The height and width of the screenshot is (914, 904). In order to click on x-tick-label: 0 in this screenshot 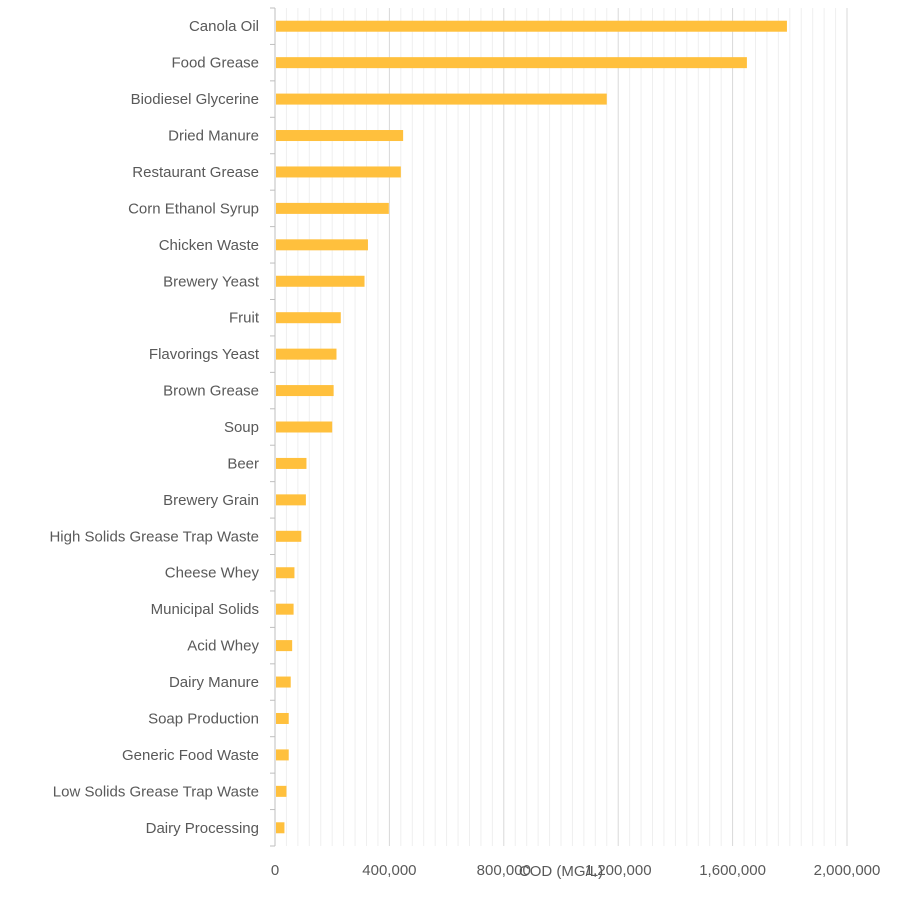, I will do `click(275, 870)`.